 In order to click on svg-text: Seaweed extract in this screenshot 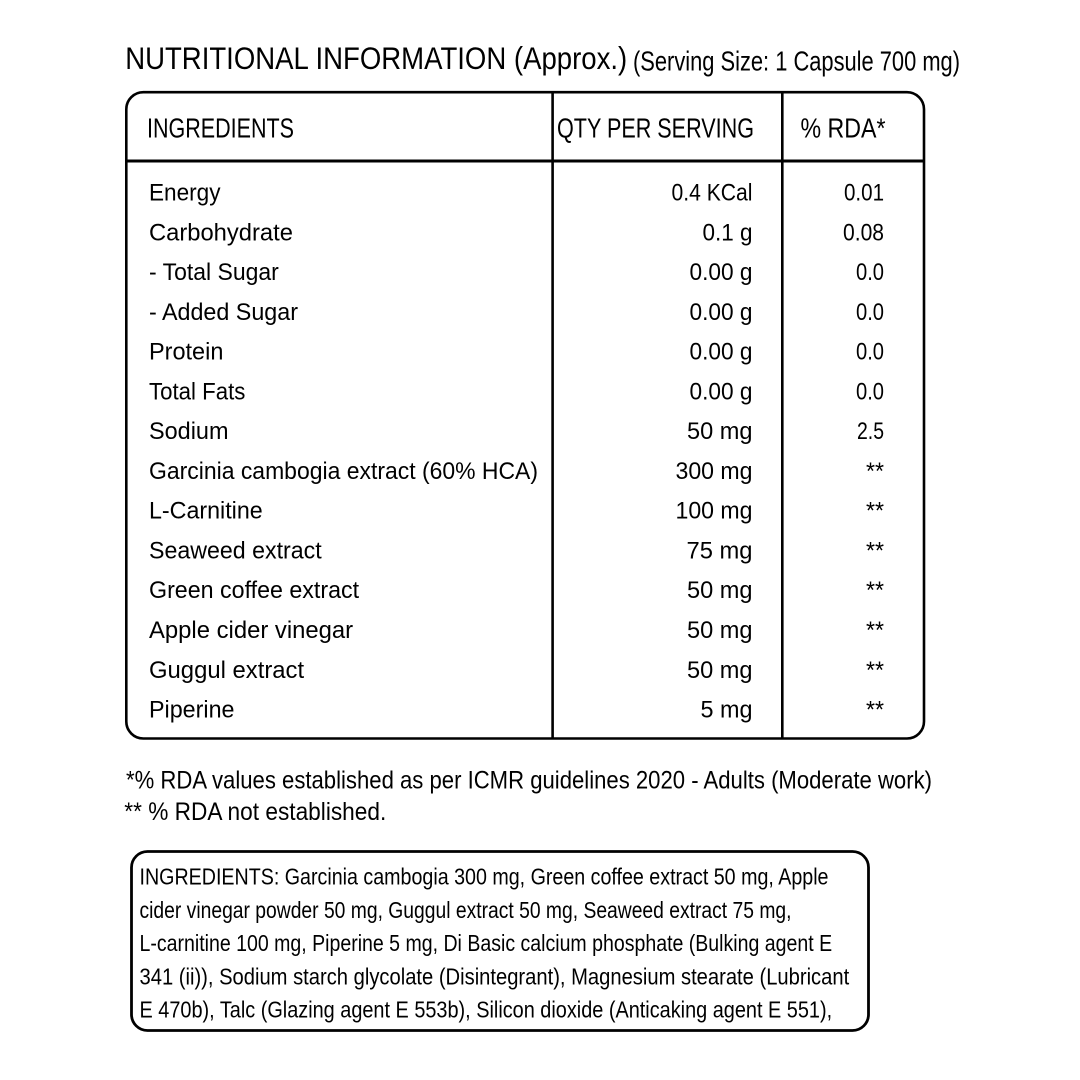, I will do `click(235, 551)`.